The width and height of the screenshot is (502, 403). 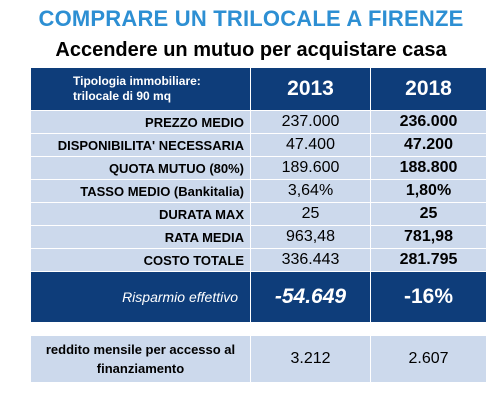 I want to click on spacer-row, so click(x=258, y=329).